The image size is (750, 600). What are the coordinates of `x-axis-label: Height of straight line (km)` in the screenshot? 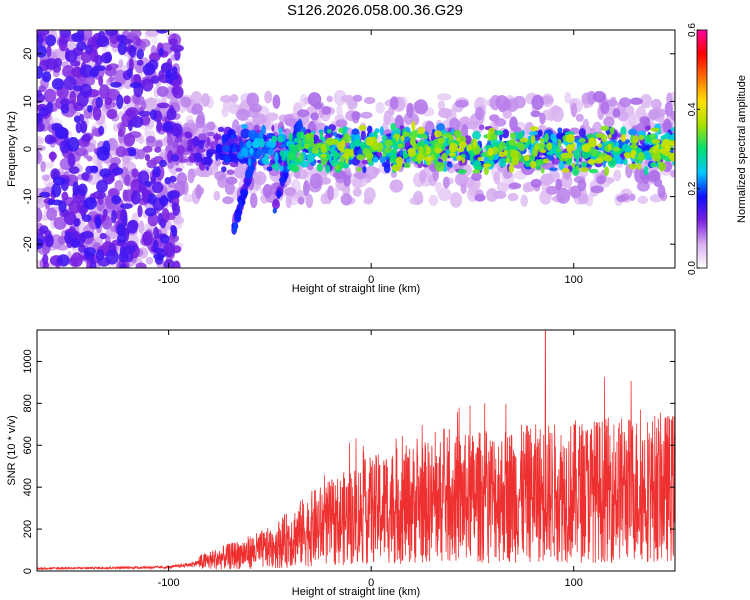 It's located at (356, 592).